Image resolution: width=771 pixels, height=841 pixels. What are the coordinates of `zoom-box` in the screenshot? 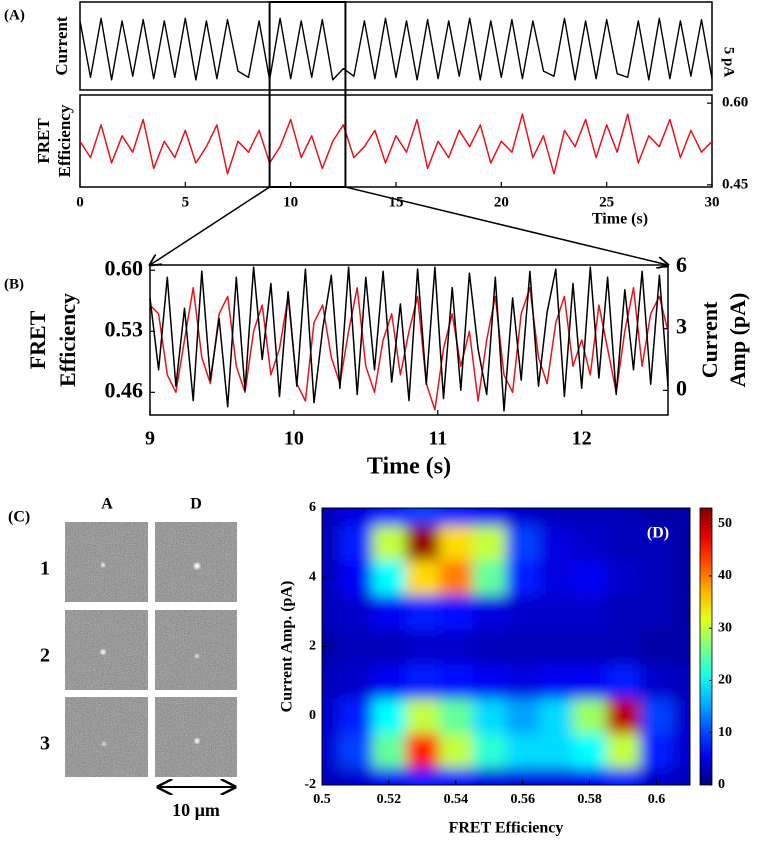 It's located at (307, 94).